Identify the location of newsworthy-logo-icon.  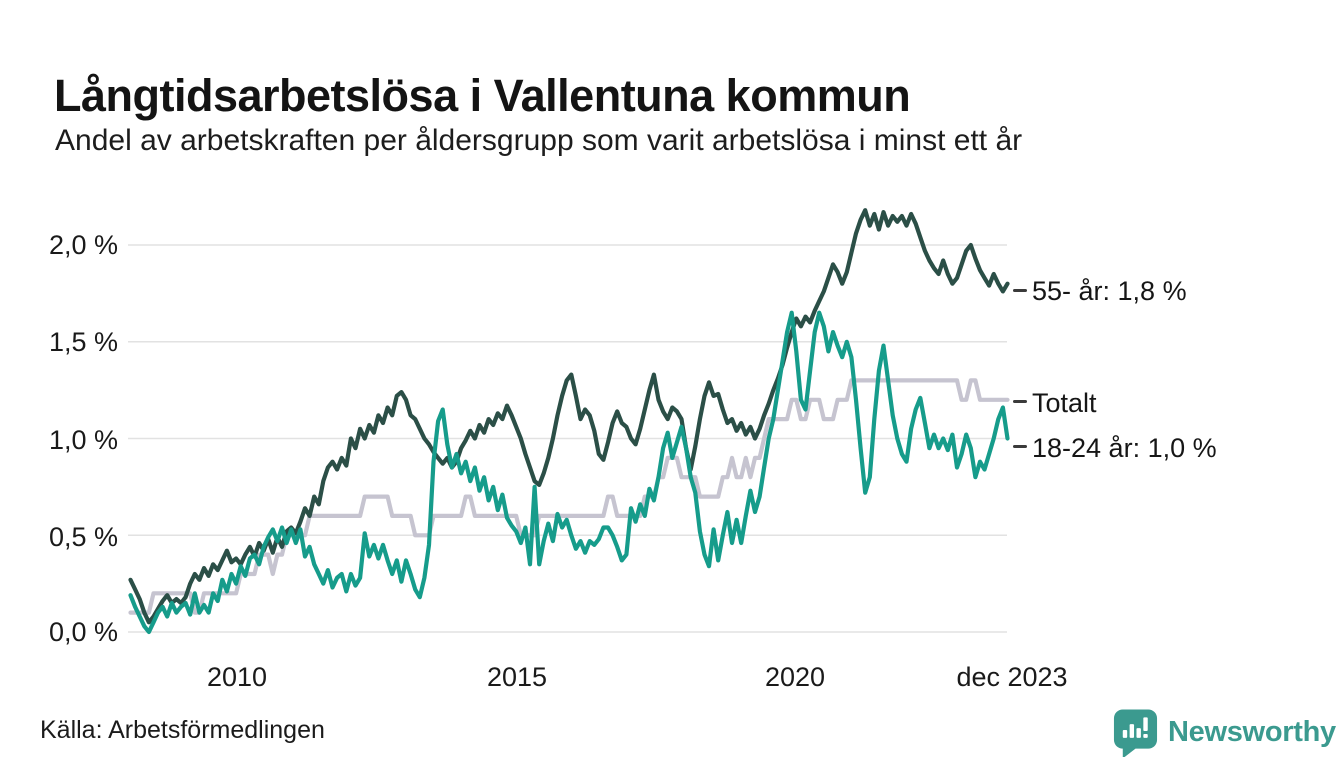
(1135, 733).